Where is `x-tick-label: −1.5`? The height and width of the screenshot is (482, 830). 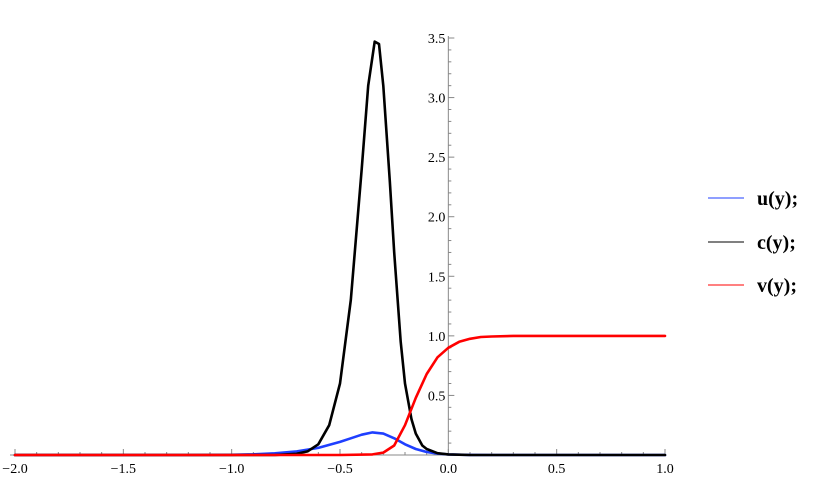
x-tick-label: −1.5 is located at coordinates (123, 469).